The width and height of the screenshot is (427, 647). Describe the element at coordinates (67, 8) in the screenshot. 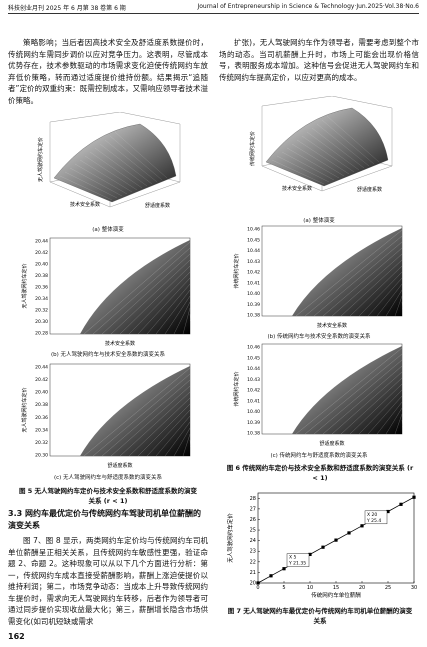

I see `header-left: 科技创业月刊 2025 年 6 月第 38 卷第 6 期` at that location.